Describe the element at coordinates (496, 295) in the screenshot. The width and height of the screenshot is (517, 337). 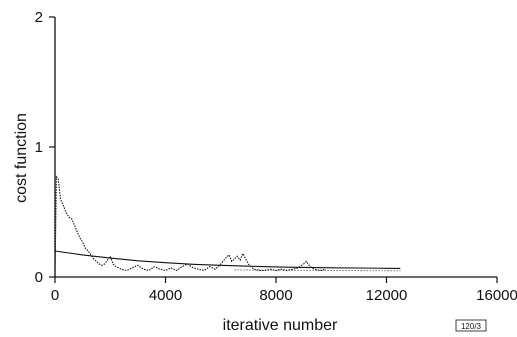
I see `x-tick-label: 16000` at that location.